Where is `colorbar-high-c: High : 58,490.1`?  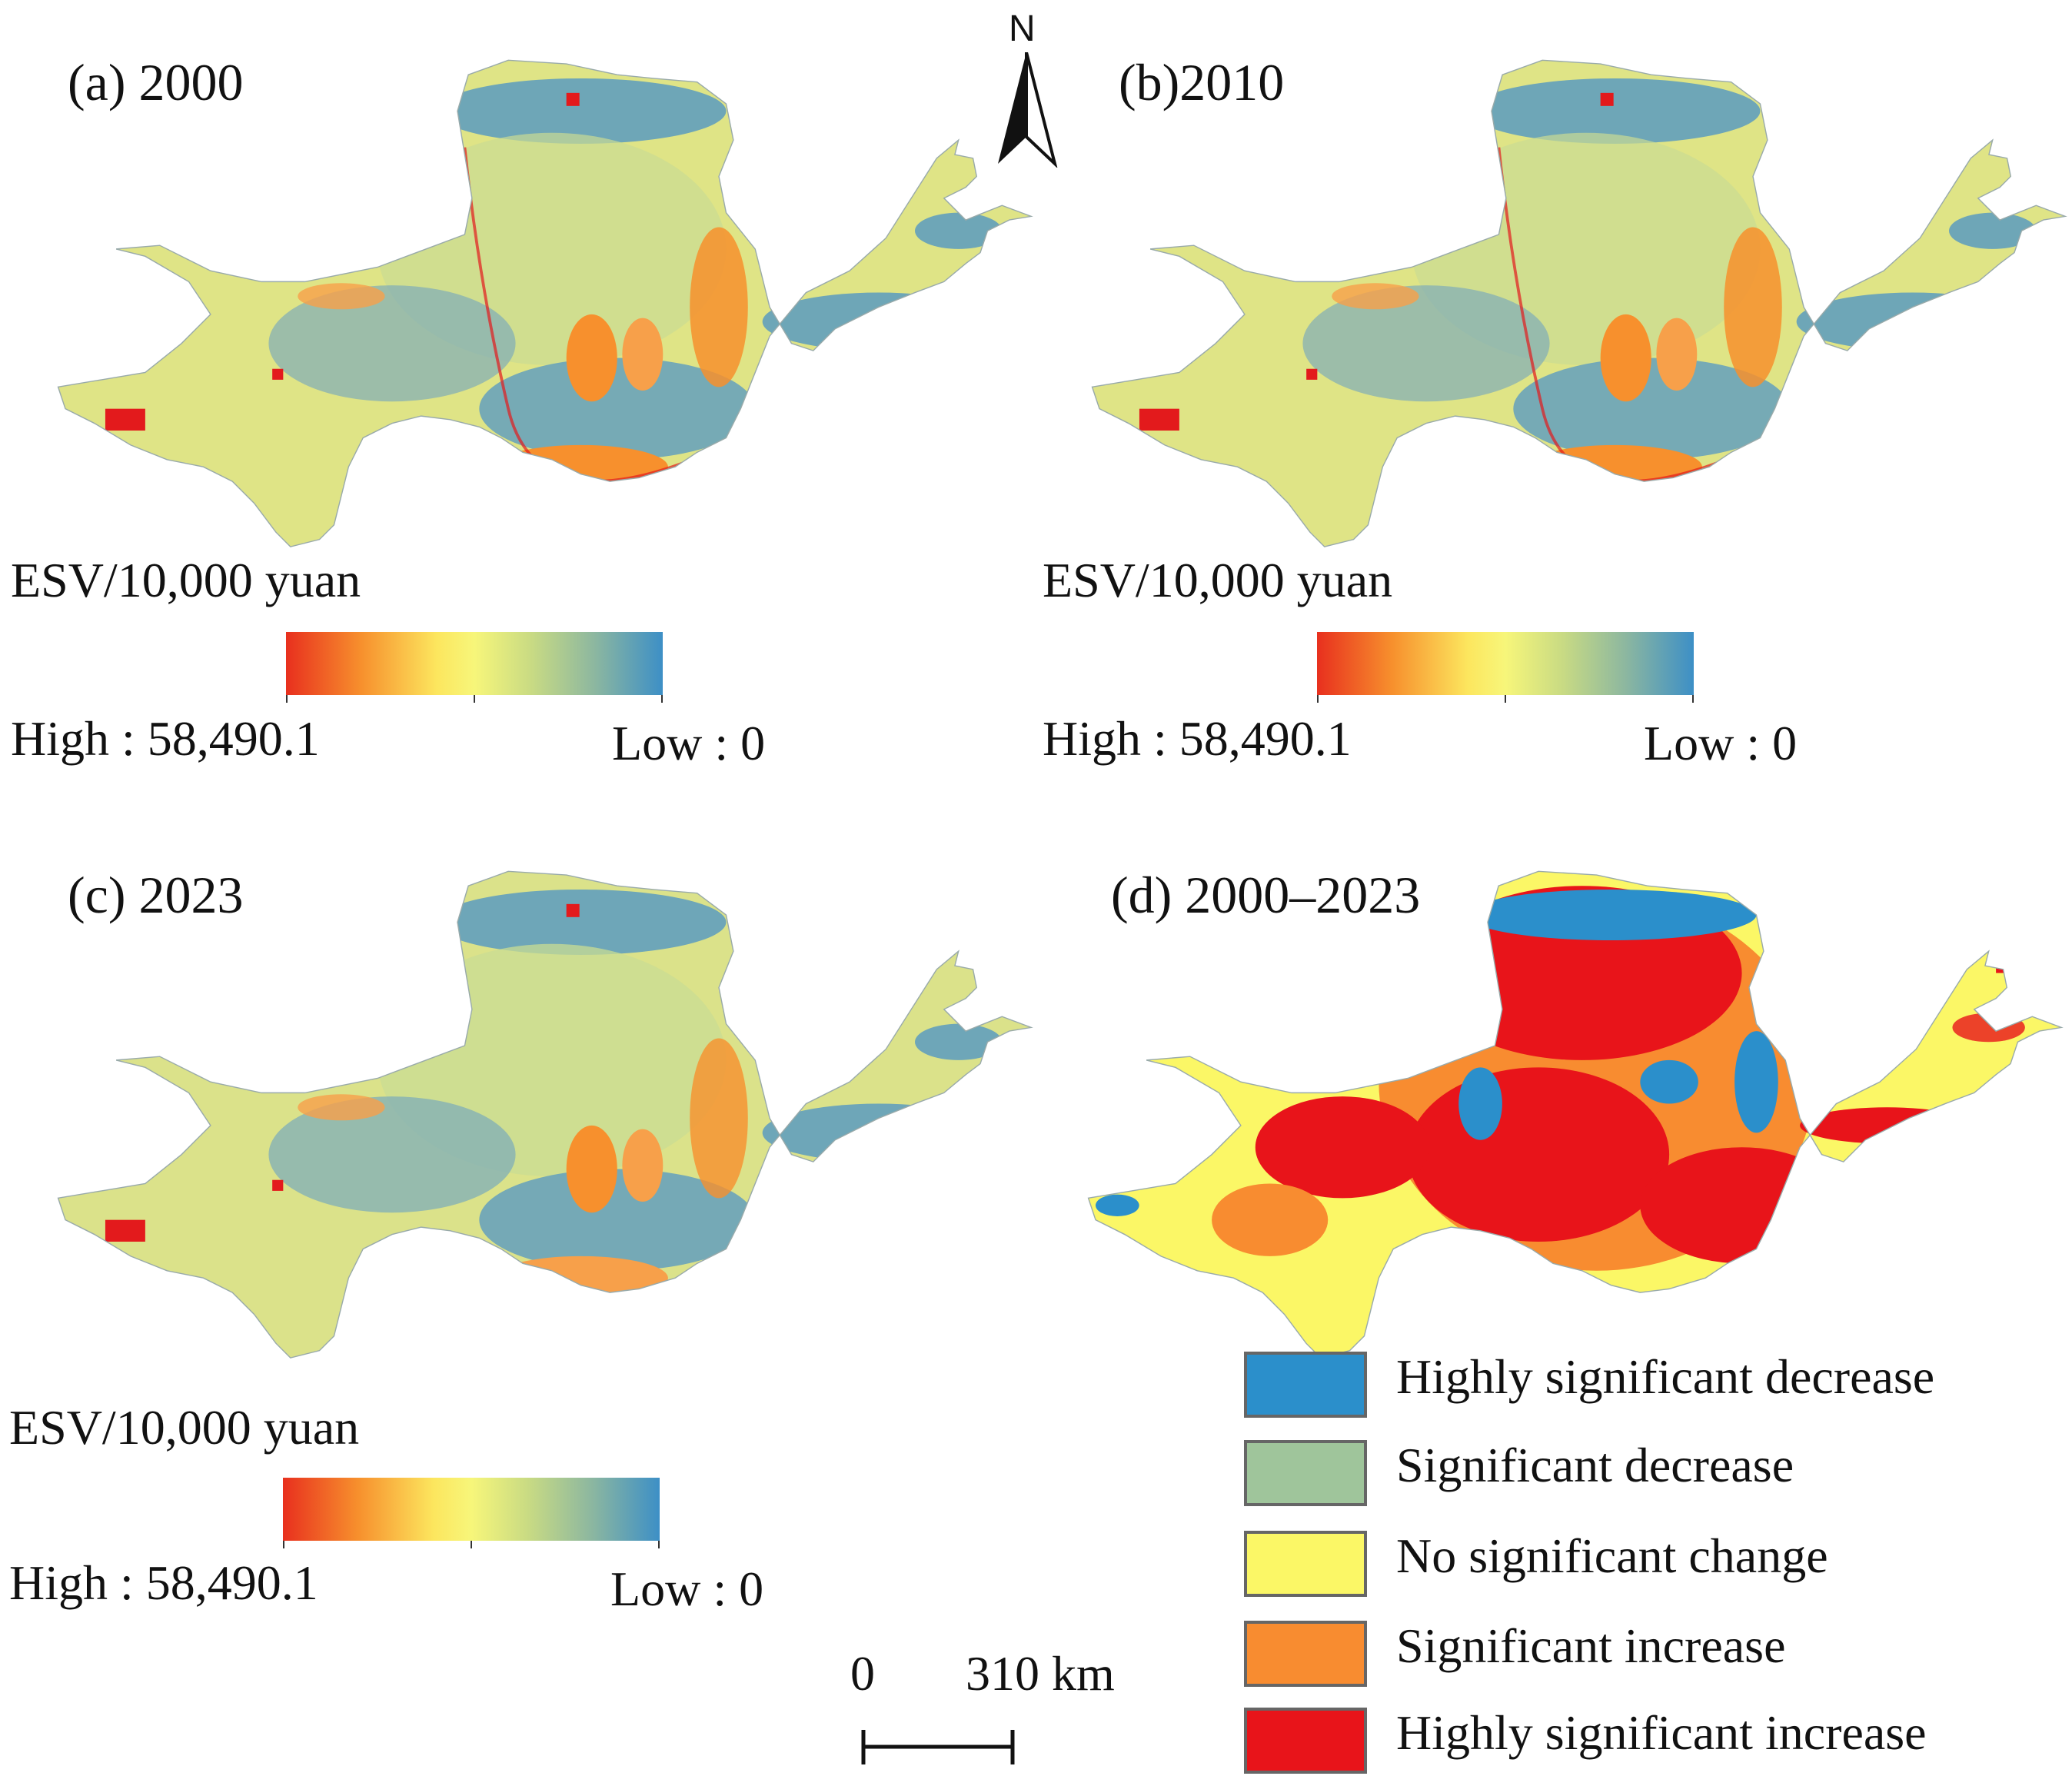 colorbar-high-c: High : 58,490.1 is located at coordinates (163, 1583).